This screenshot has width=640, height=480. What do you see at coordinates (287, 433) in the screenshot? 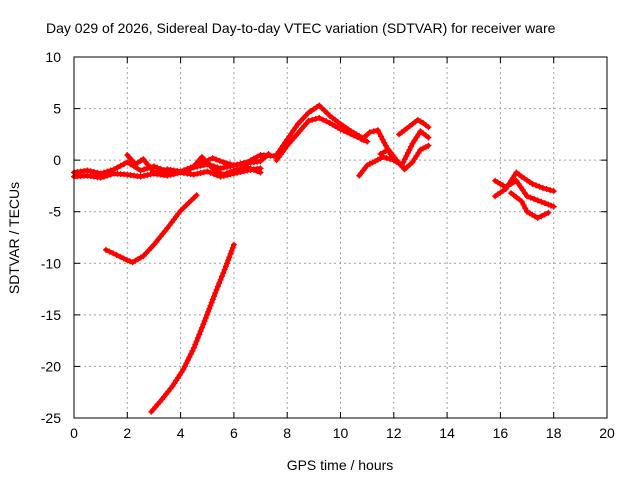
I see `x-tick-label: 8` at bounding box center [287, 433].